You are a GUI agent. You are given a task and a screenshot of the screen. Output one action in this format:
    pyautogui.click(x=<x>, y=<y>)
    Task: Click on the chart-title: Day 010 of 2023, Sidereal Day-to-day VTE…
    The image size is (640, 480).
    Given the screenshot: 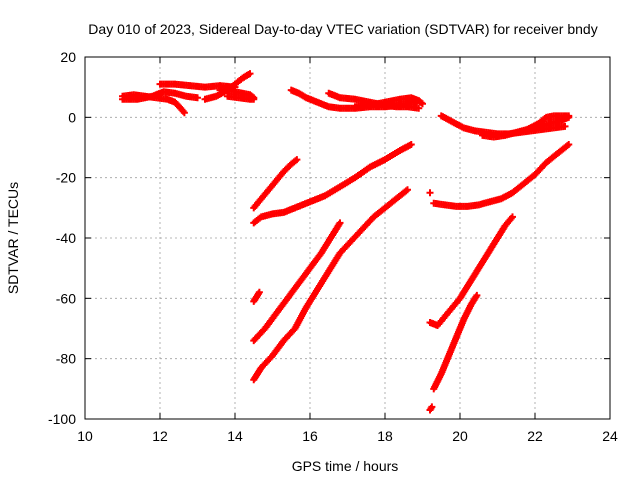 What is the action you would take?
    pyautogui.click(x=342, y=29)
    